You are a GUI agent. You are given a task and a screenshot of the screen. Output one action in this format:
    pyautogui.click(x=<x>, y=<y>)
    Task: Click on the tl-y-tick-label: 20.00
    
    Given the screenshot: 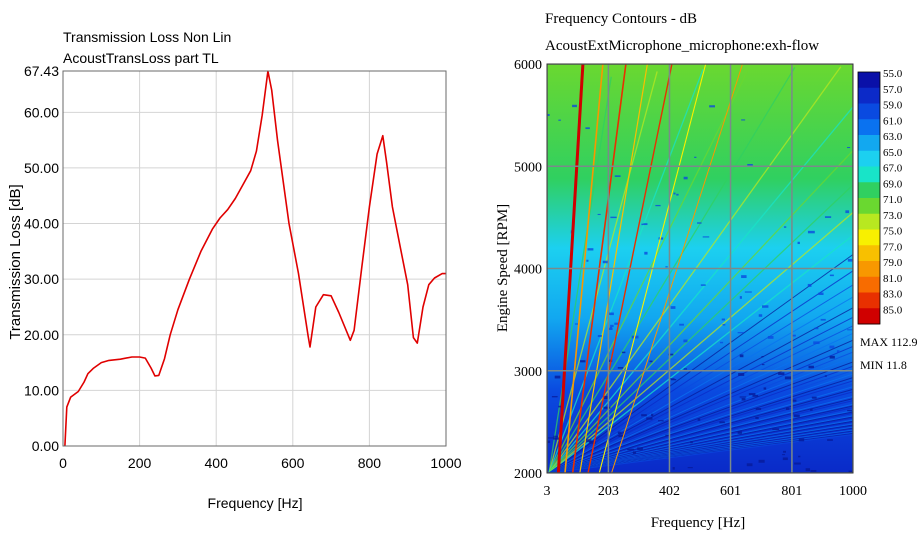 What is the action you would take?
    pyautogui.click(x=41, y=335)
    